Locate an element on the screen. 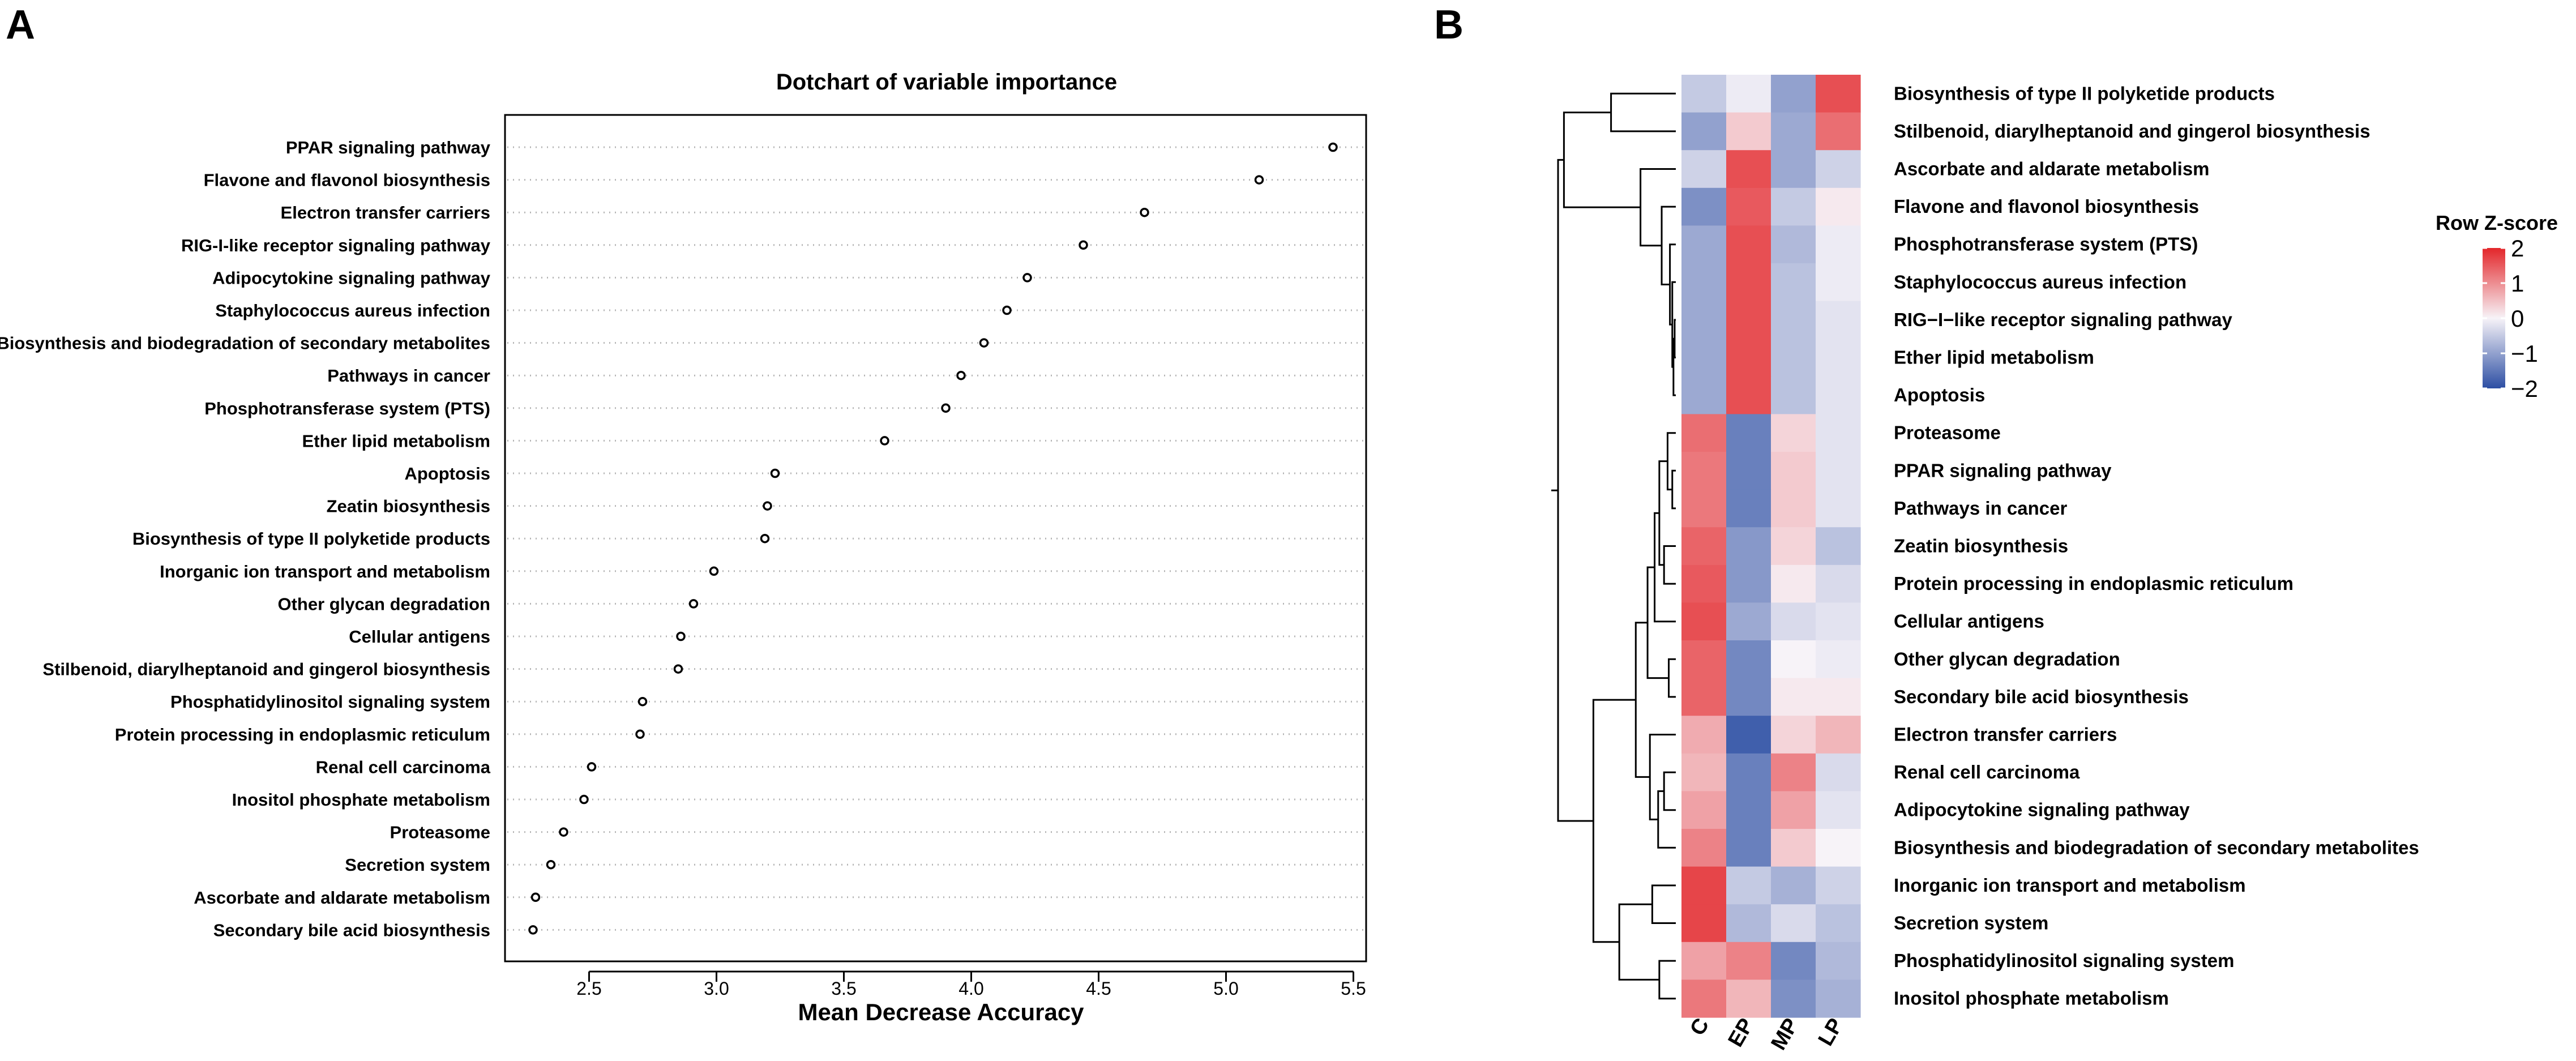 The height and width of the screenshot is (1061, 2576). color-key-tick-label: 2 is located at coordinates (2517, 248).